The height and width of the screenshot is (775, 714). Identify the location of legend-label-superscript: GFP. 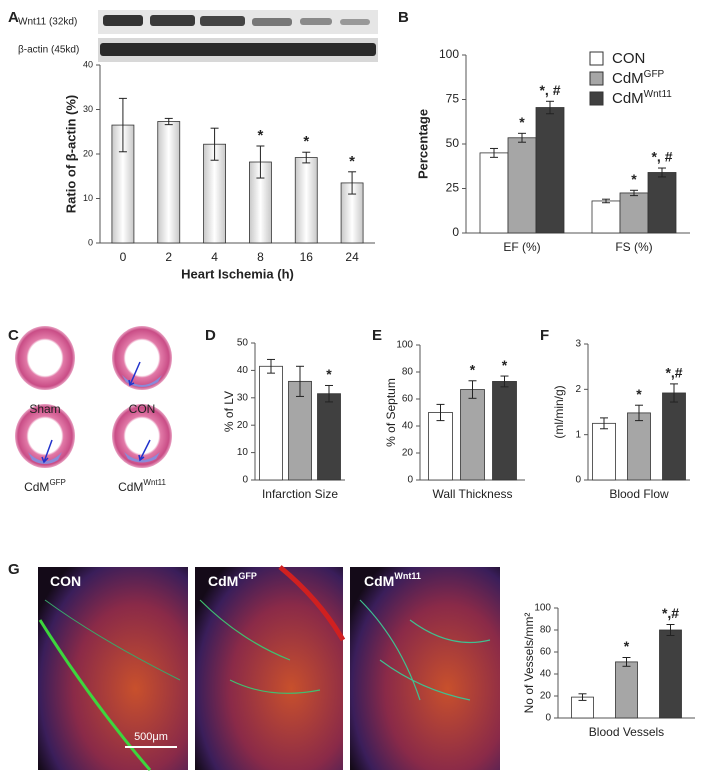
(654, 74).